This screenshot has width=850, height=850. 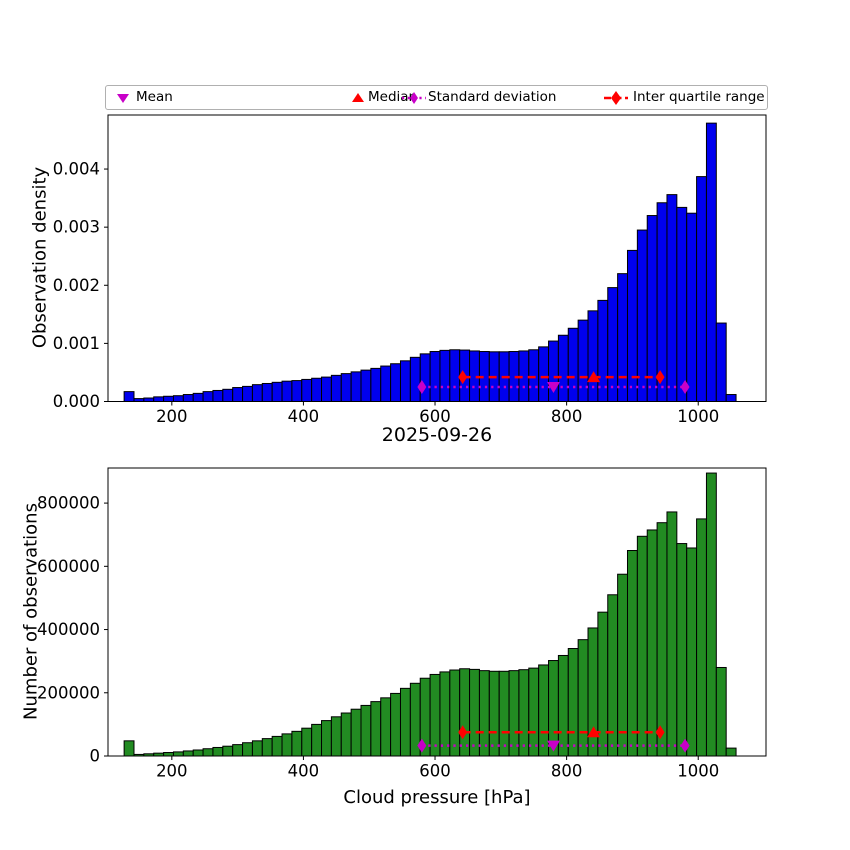 I want to click on observation-density-histogram-x-axis: 200 400 600 800 1000, so click(x=437, y=413).